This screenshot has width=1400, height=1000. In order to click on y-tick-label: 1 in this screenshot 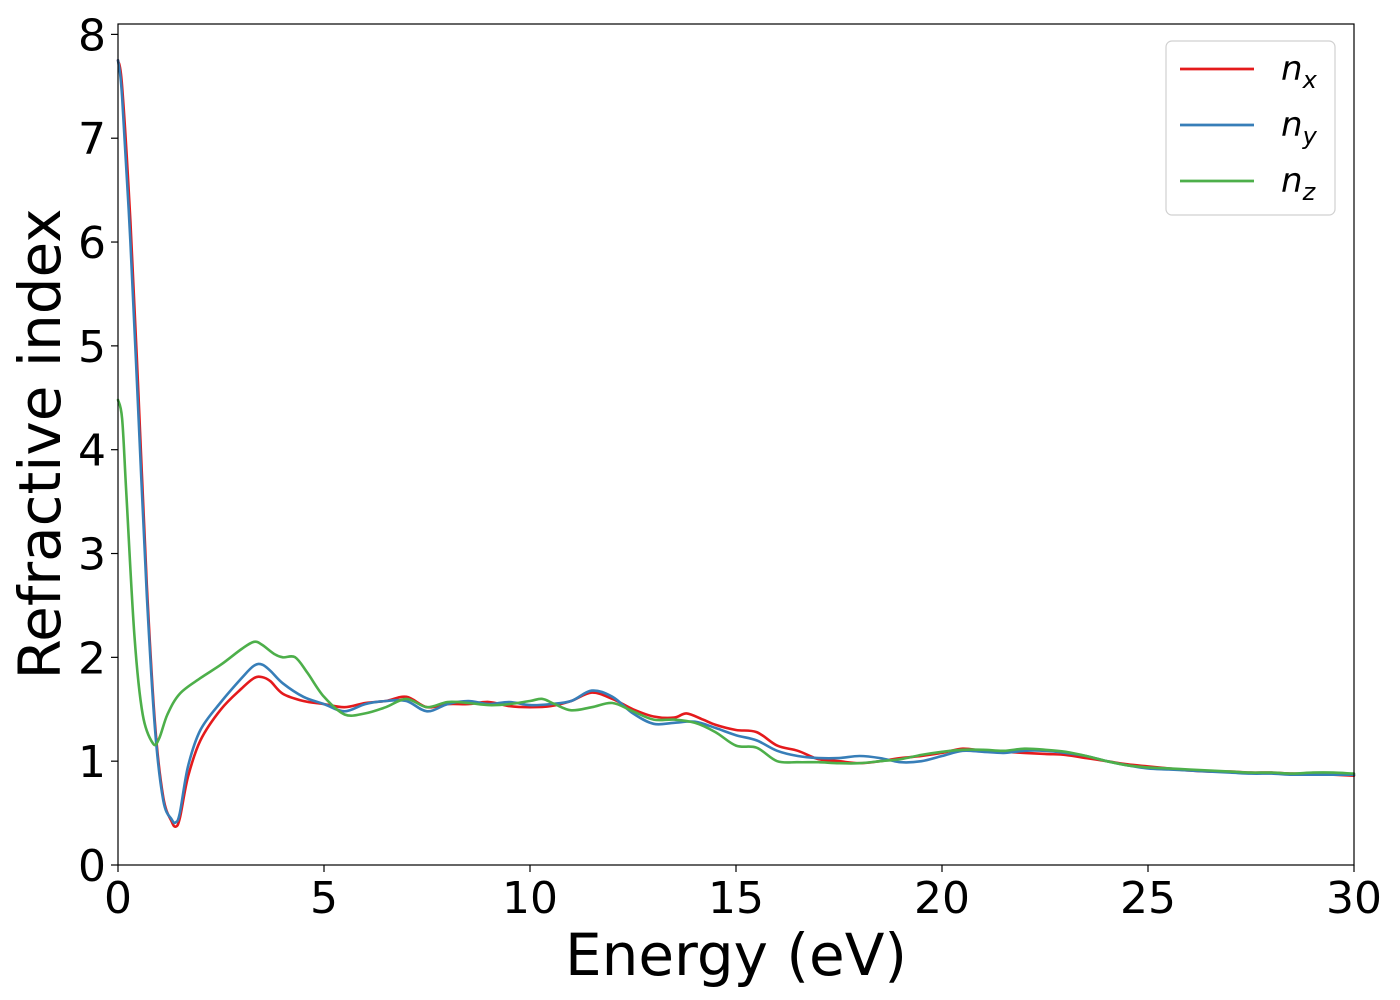, I will do `click(92, 762)`.